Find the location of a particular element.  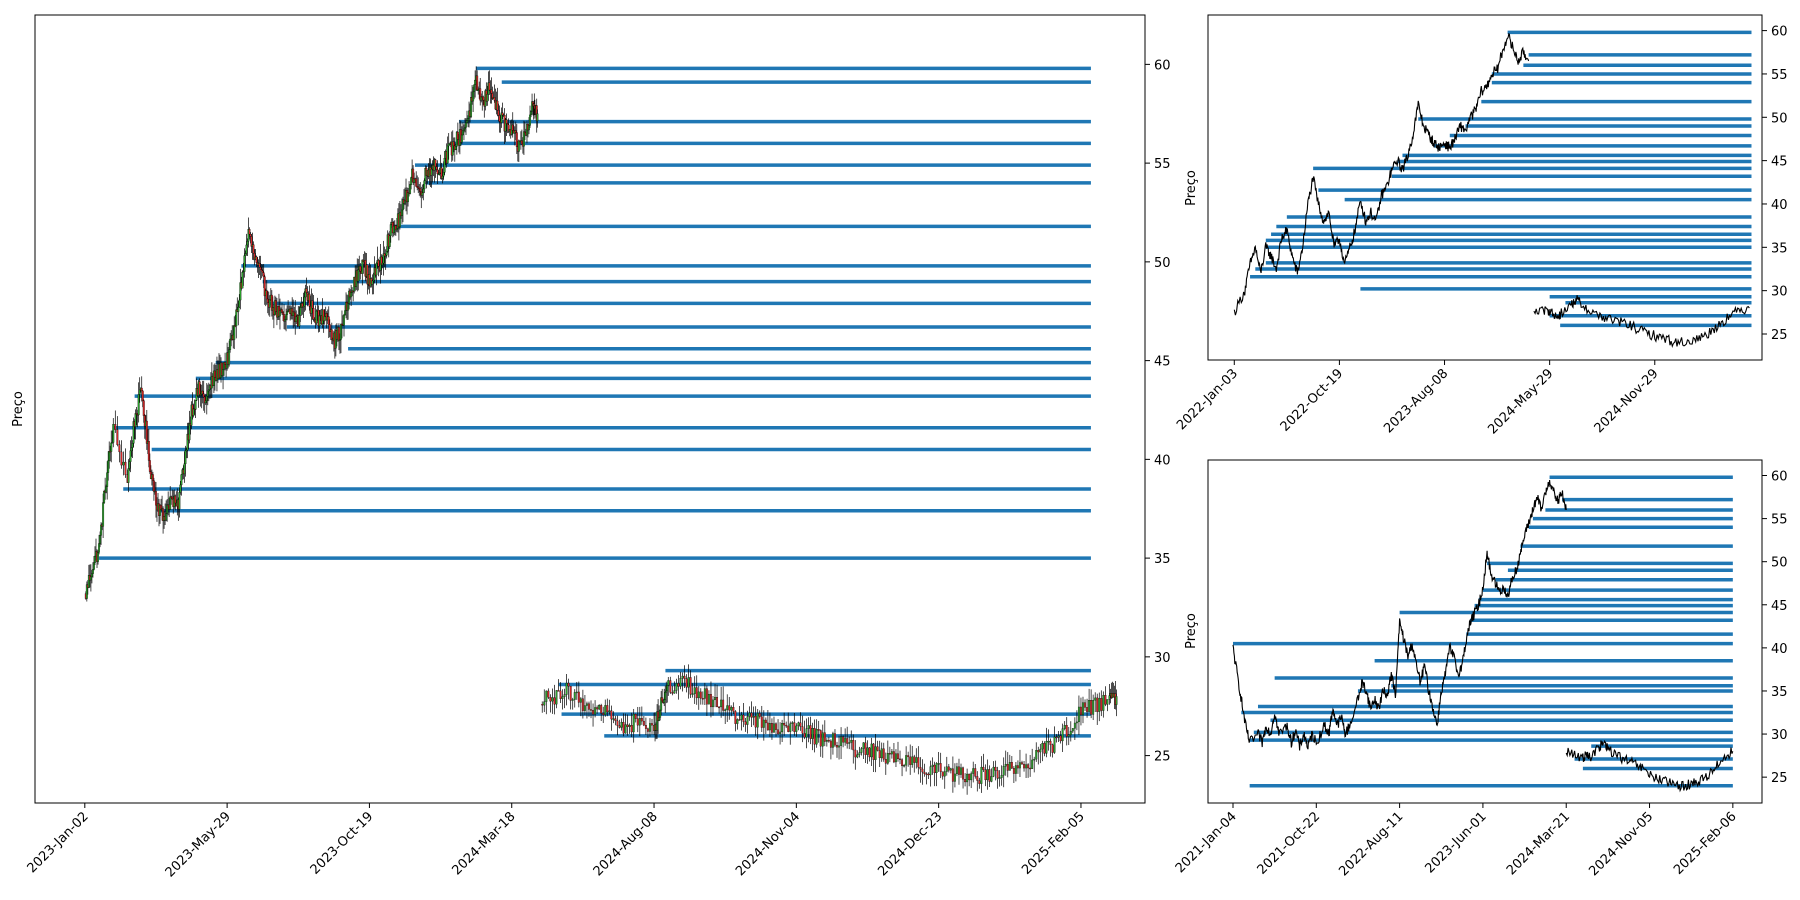

axes-frame is located at coordinates (1485, 187).